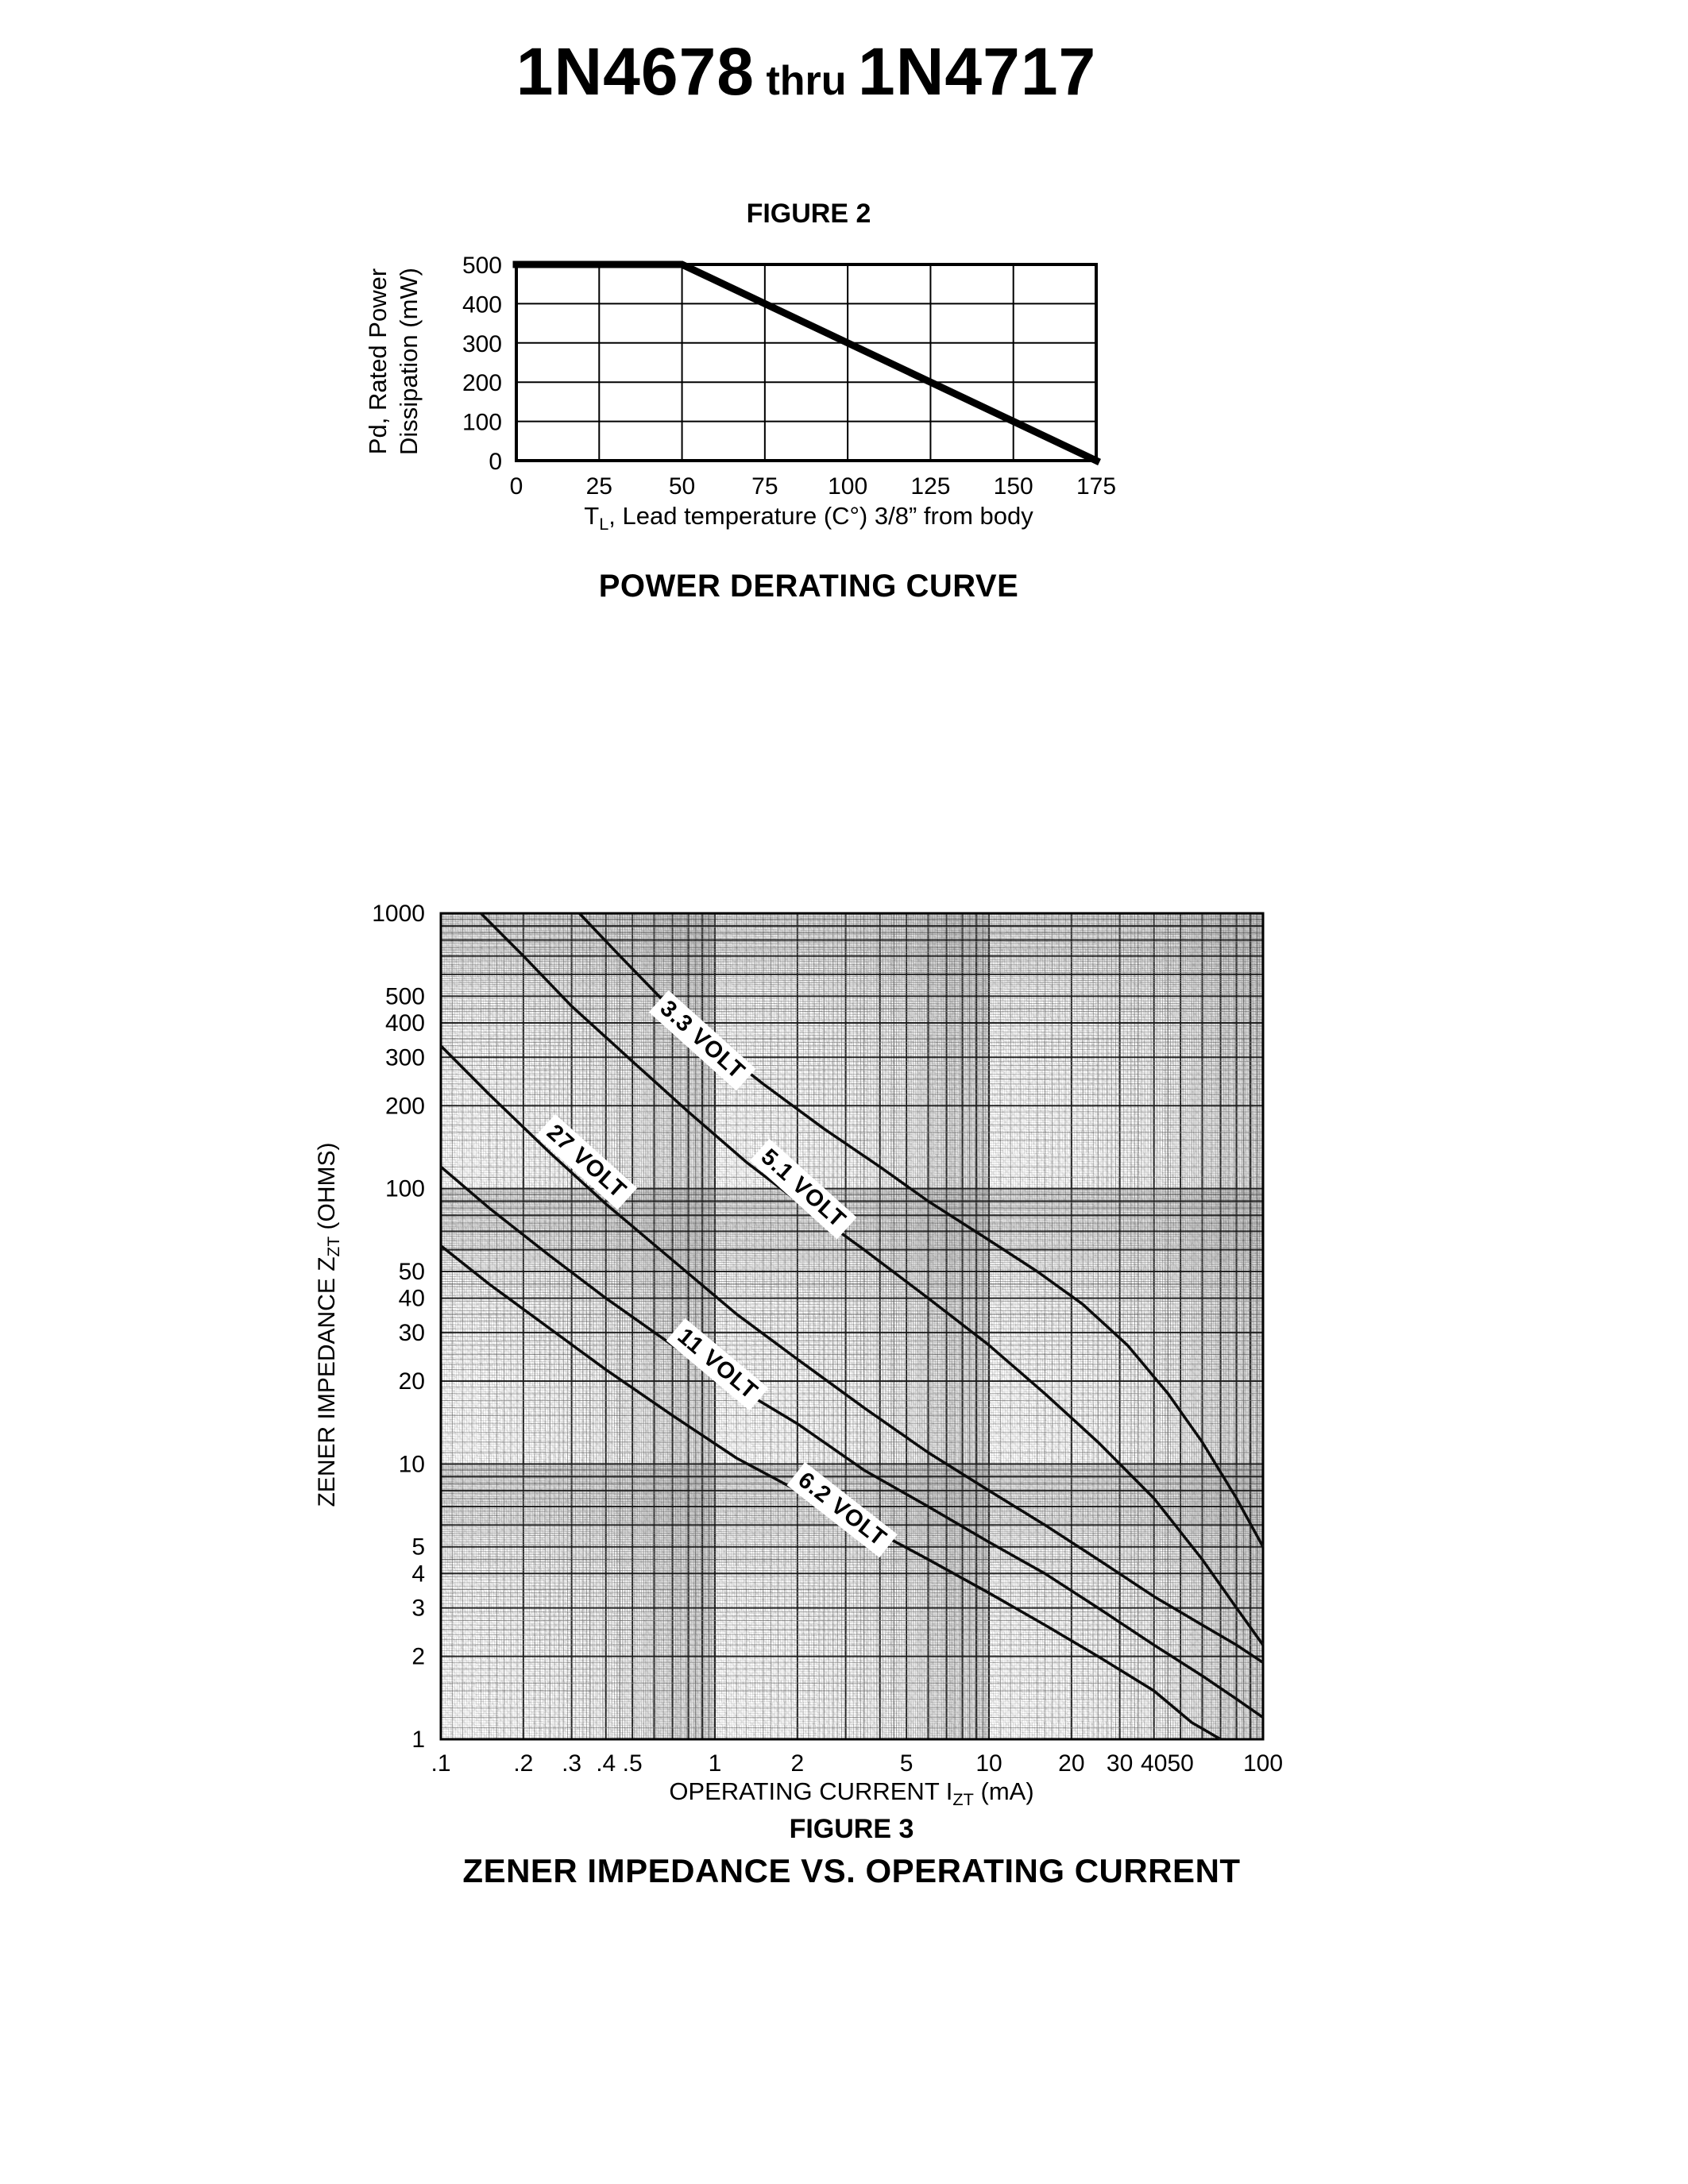 The height and width of the screenshot is (2184, 1688). What do you see at coordinates (789, 376) in the screenshot?
I see `power-derating-chart: 0 25 50 75 100 125 150 175 0 100 200 300 400 500` at bounding box center [789, 376].